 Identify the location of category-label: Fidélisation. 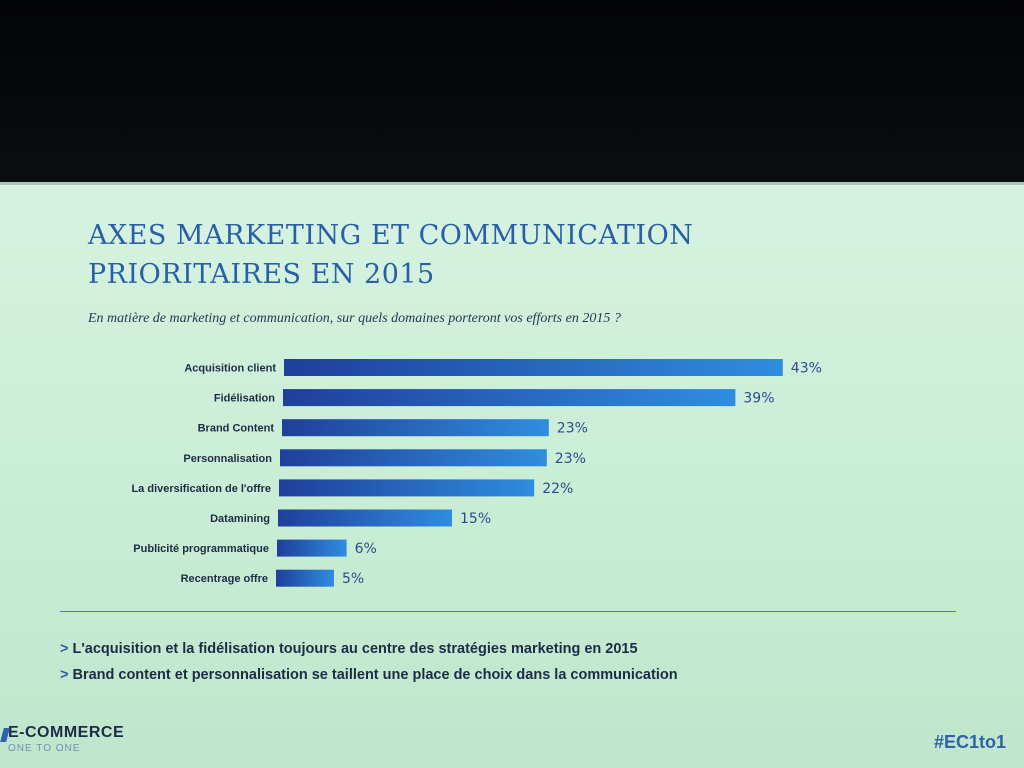
(244, 399).